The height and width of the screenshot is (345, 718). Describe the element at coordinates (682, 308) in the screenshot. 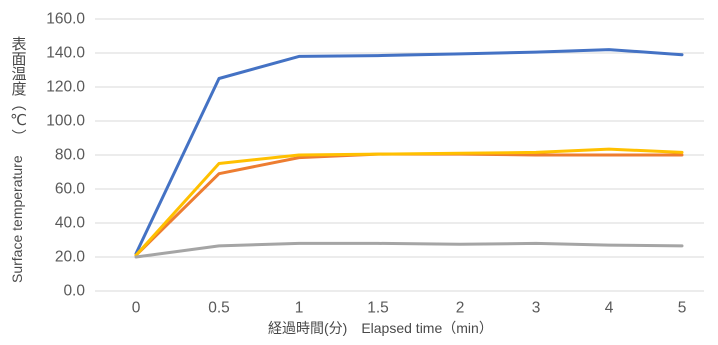

I see `x-tick-label: 5` at that location.